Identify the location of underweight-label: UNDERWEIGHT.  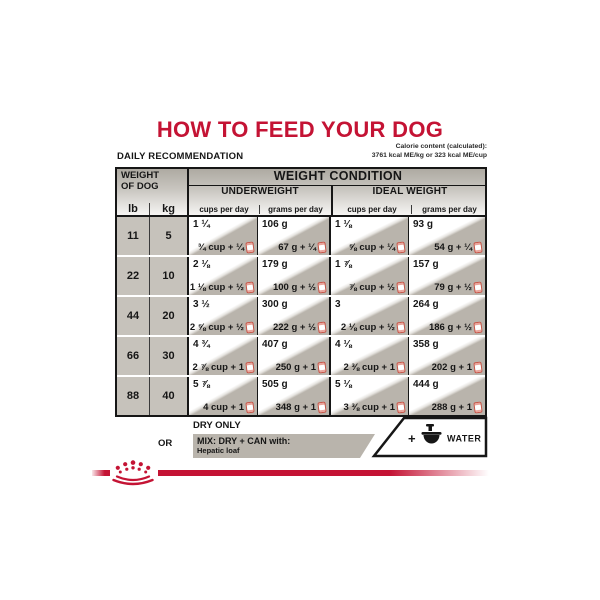
(260, 191).